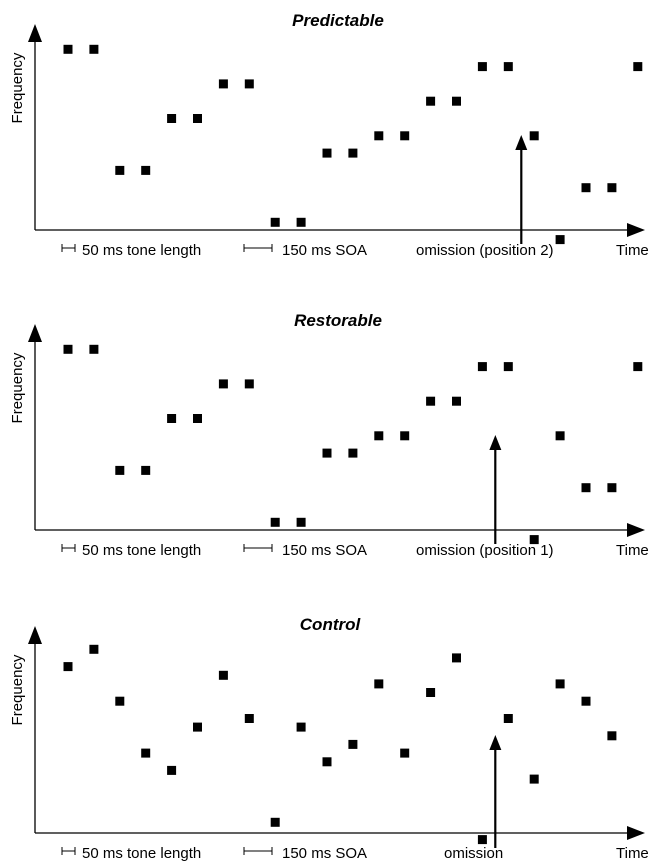 Image resolution: width=655 pixels, height=863 pixels. What do you see at coordinates (632, 853) in the screenshot?
I see `x-axis-label: Time` at bounding box center [632, 853].